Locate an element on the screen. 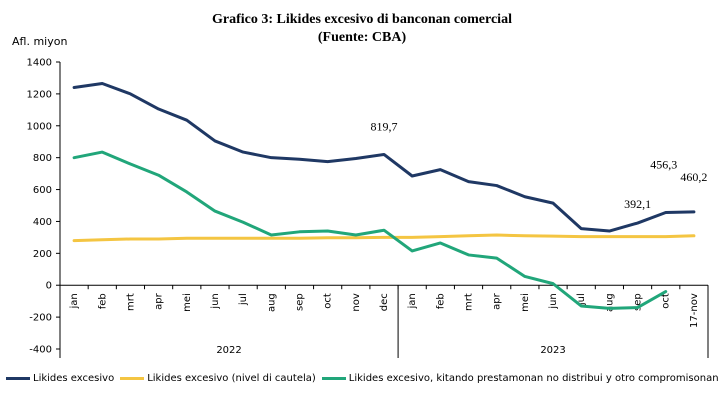  year-label: 2022 is located at coordinates (228, 350).